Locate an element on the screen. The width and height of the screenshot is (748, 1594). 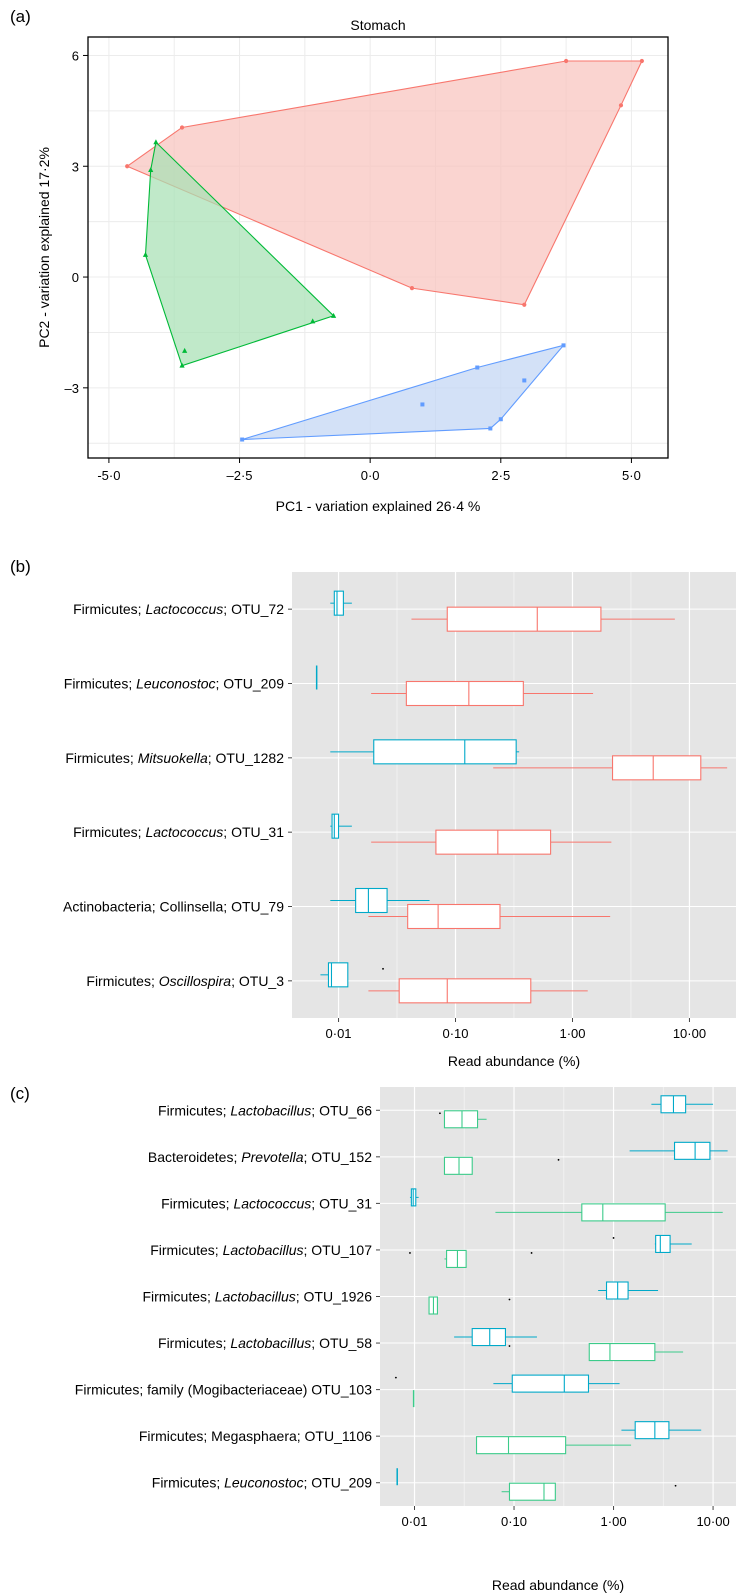
category-label-part: ; OTU_209 is located at coordinates (250, 684).